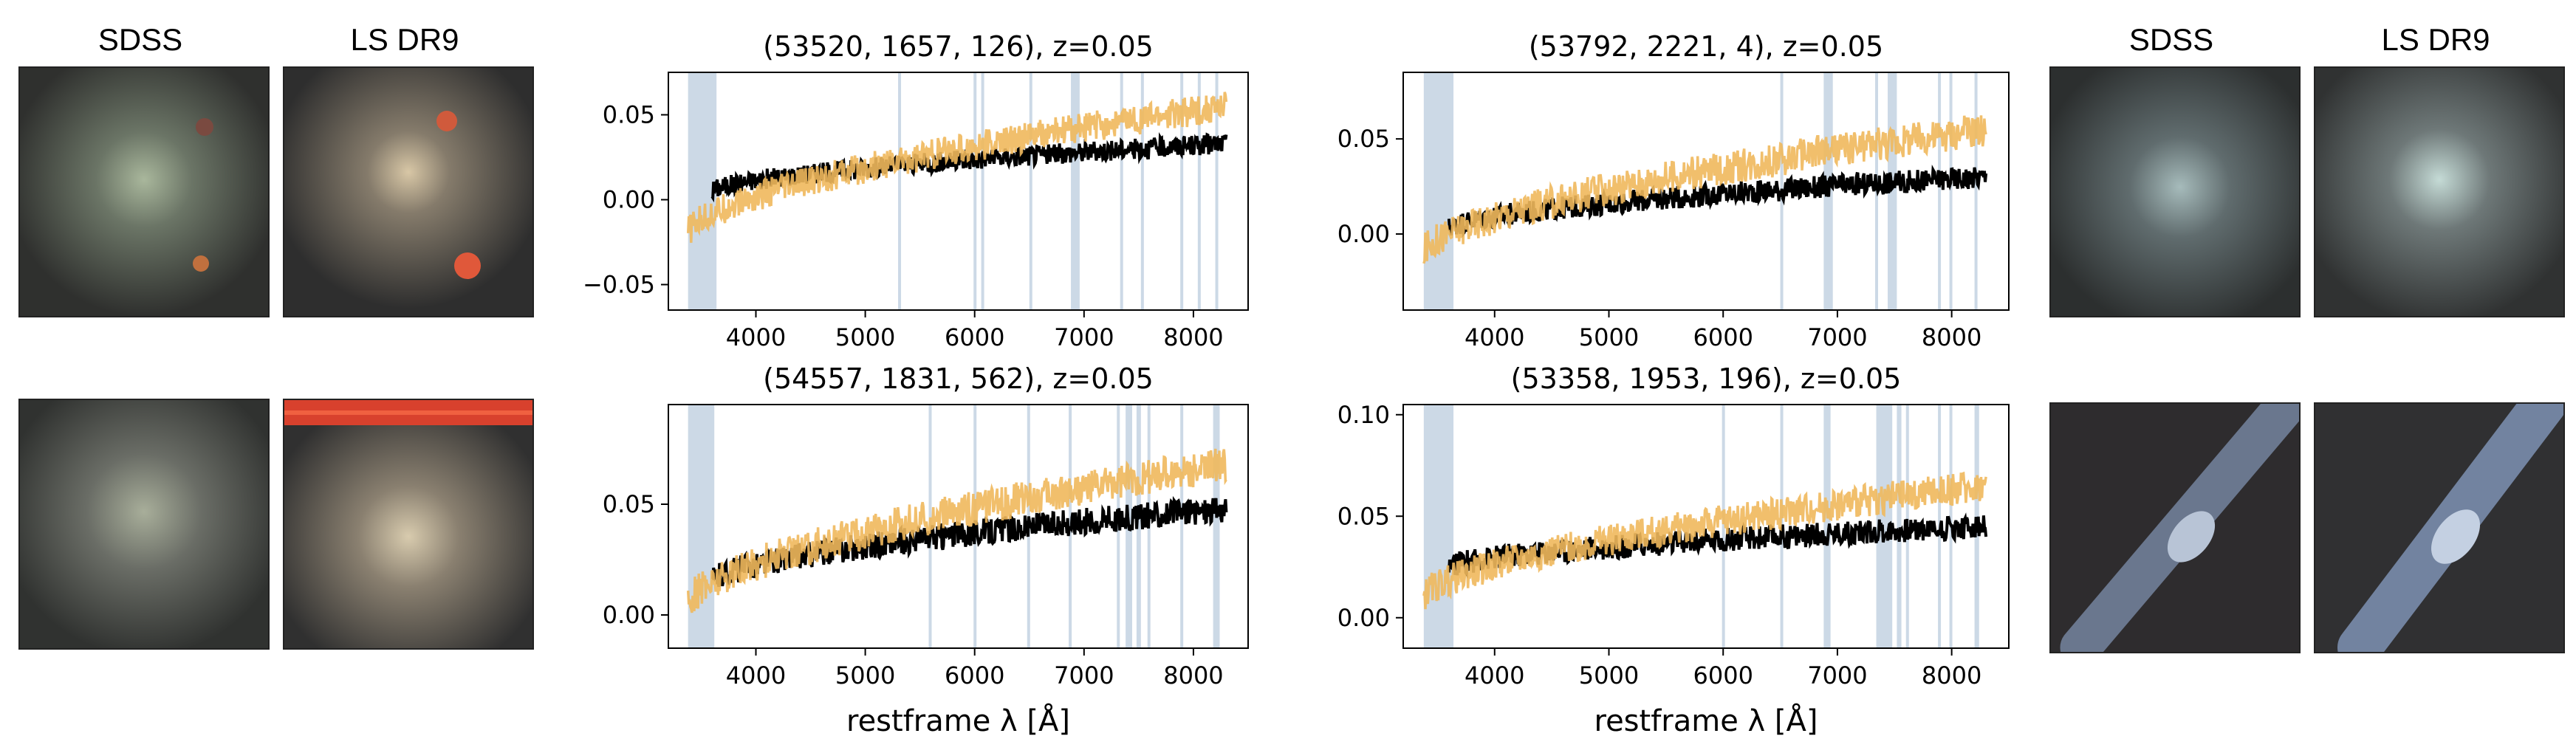 The width and height of the screenshot is (2576, 753). Describe the element at coordinates (958, 46) in the screenshot. I see `chart-title: (53520, 1657, 126), z=0.05` at that location.